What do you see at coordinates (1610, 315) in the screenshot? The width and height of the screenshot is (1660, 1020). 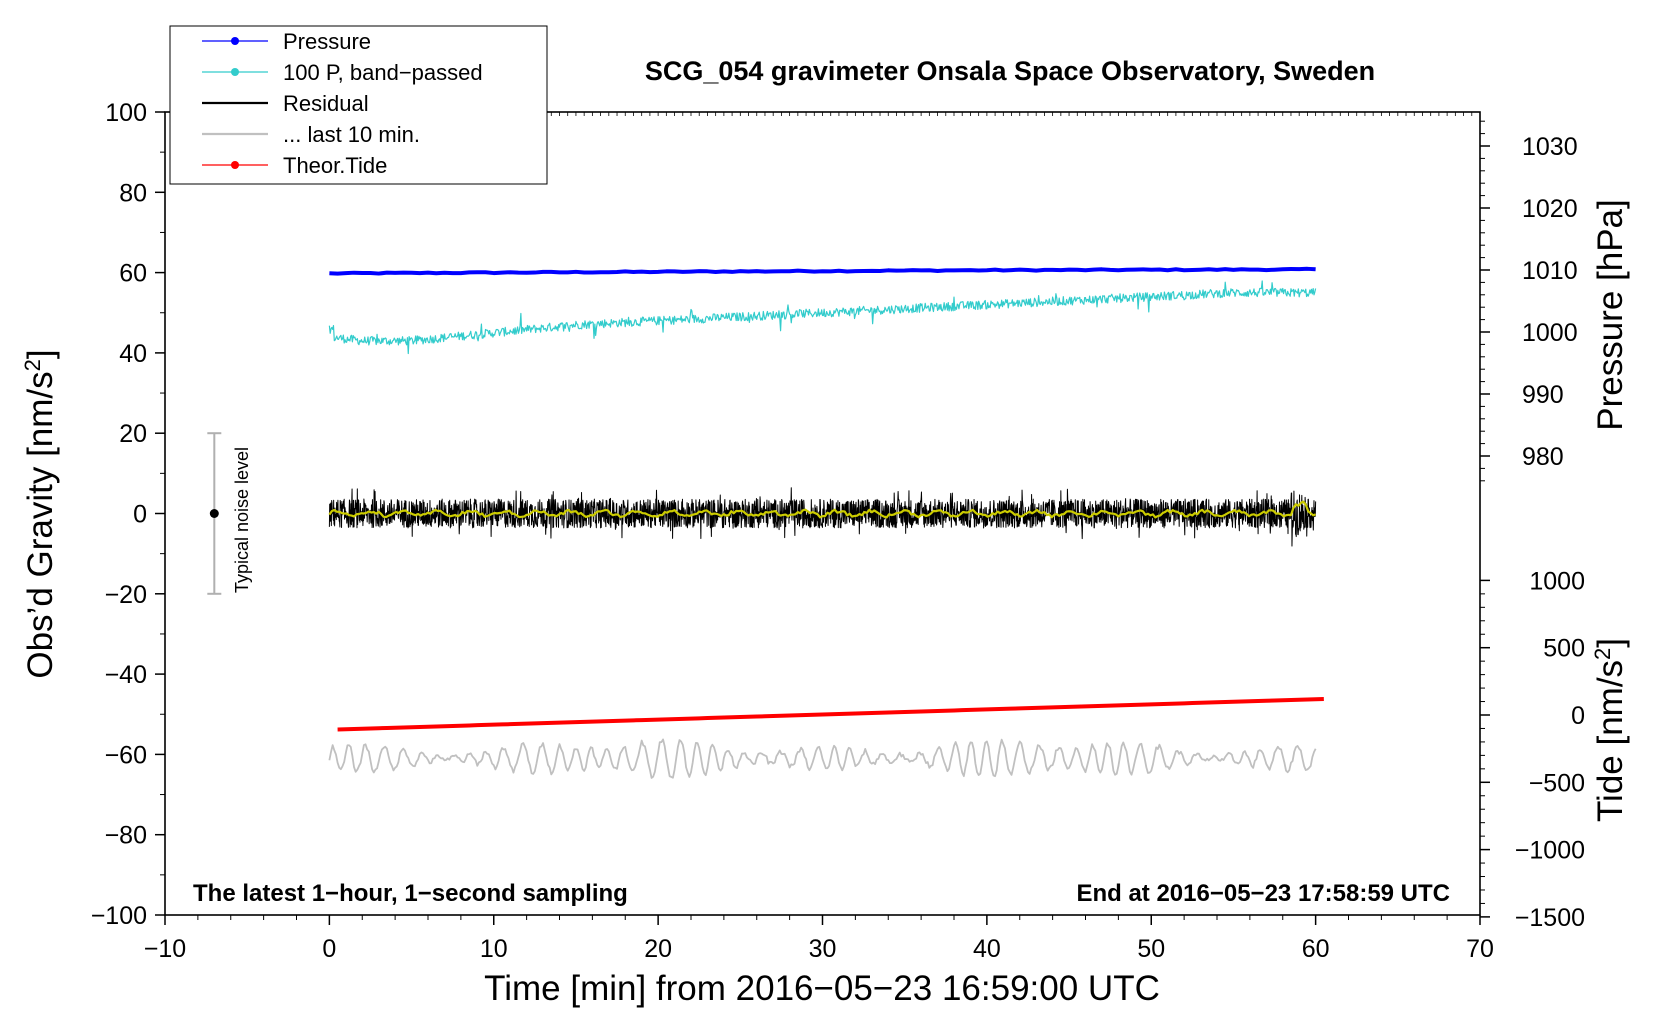 I see `pressure-axis-title: Pressure [hPa]` at bounding box center [1610, 315].